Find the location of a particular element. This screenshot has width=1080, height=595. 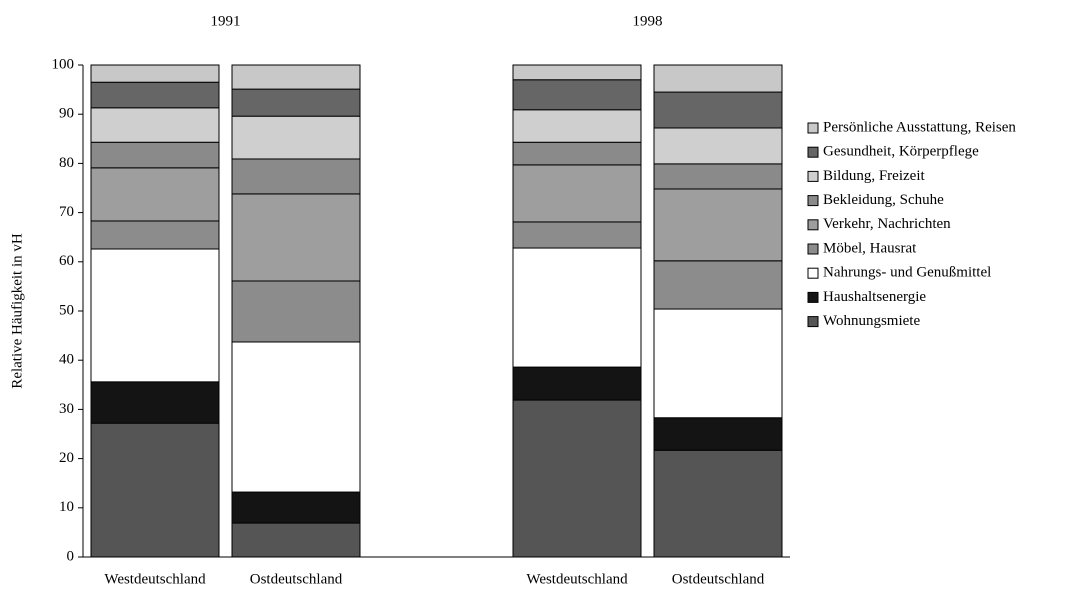

legend-label: Möbel, Hausrat is located at coordinates (870, 248).